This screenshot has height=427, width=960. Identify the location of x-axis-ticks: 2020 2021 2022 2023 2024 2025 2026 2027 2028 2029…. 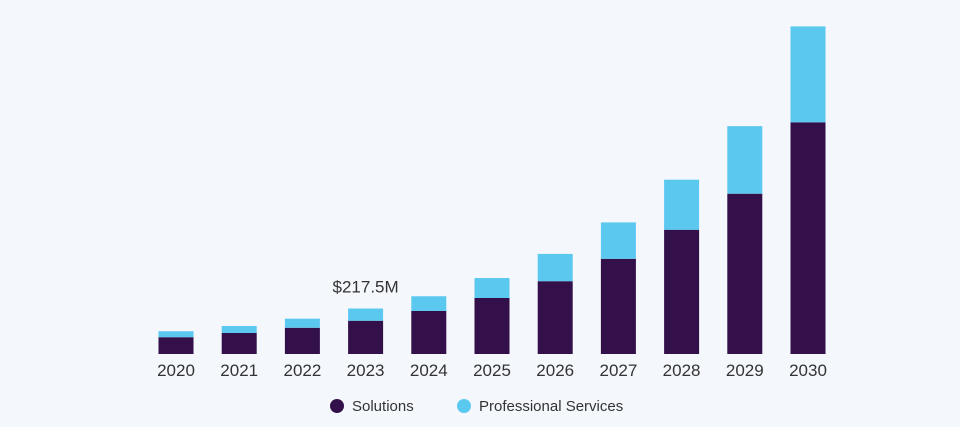
(492, 370).